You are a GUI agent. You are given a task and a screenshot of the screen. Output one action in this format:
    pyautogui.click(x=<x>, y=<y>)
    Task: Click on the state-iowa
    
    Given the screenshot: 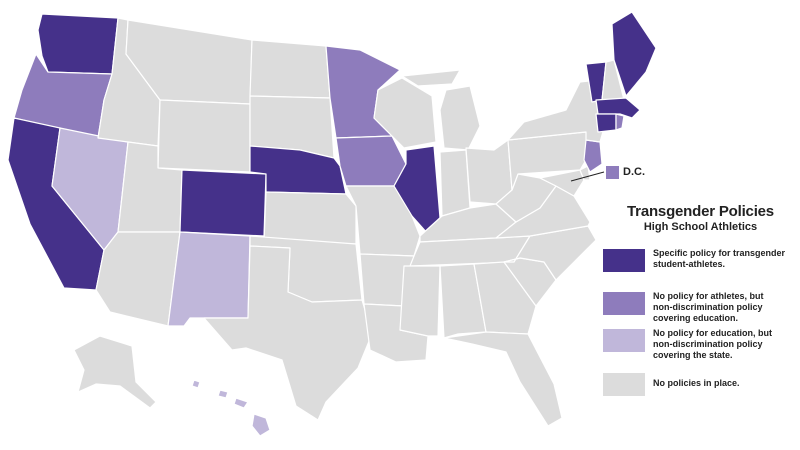 What is the action you would take?
    pyautogui.click(x=371, y=161)
    